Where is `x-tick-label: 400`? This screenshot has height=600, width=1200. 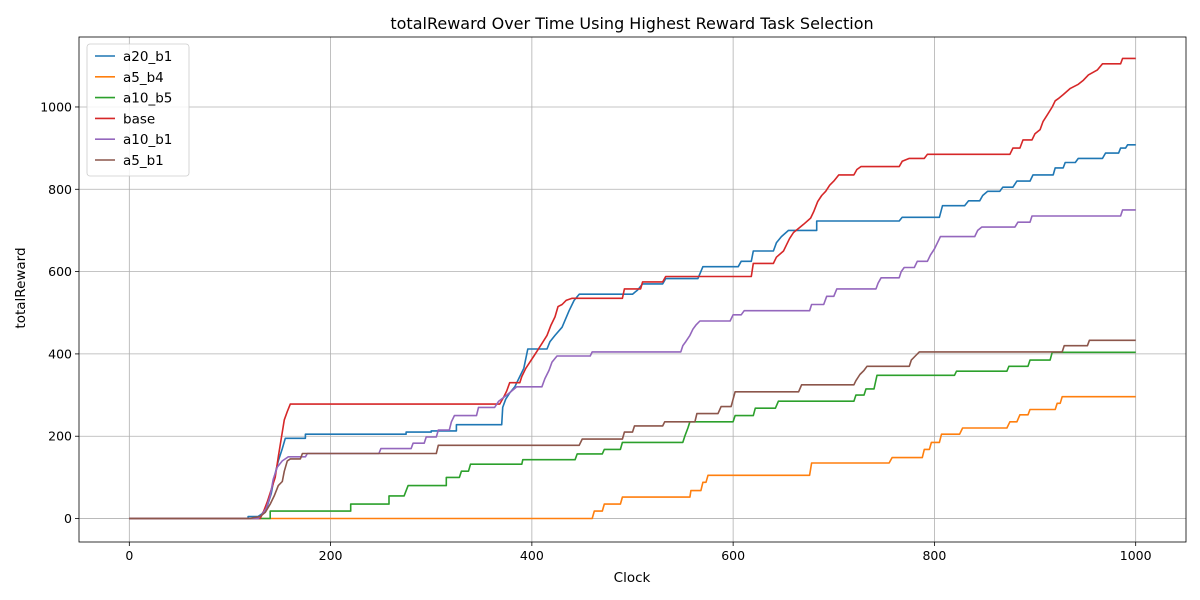
x-tick-label: 400 is located at coordinates (532, 555).